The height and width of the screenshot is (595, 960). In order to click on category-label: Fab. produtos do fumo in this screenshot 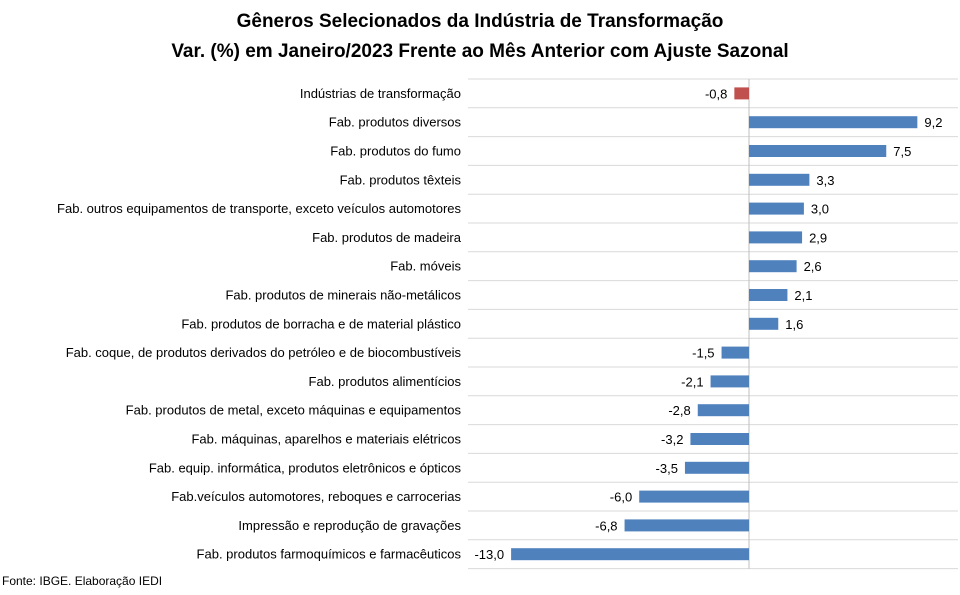, I will do `click(395, 151)`.